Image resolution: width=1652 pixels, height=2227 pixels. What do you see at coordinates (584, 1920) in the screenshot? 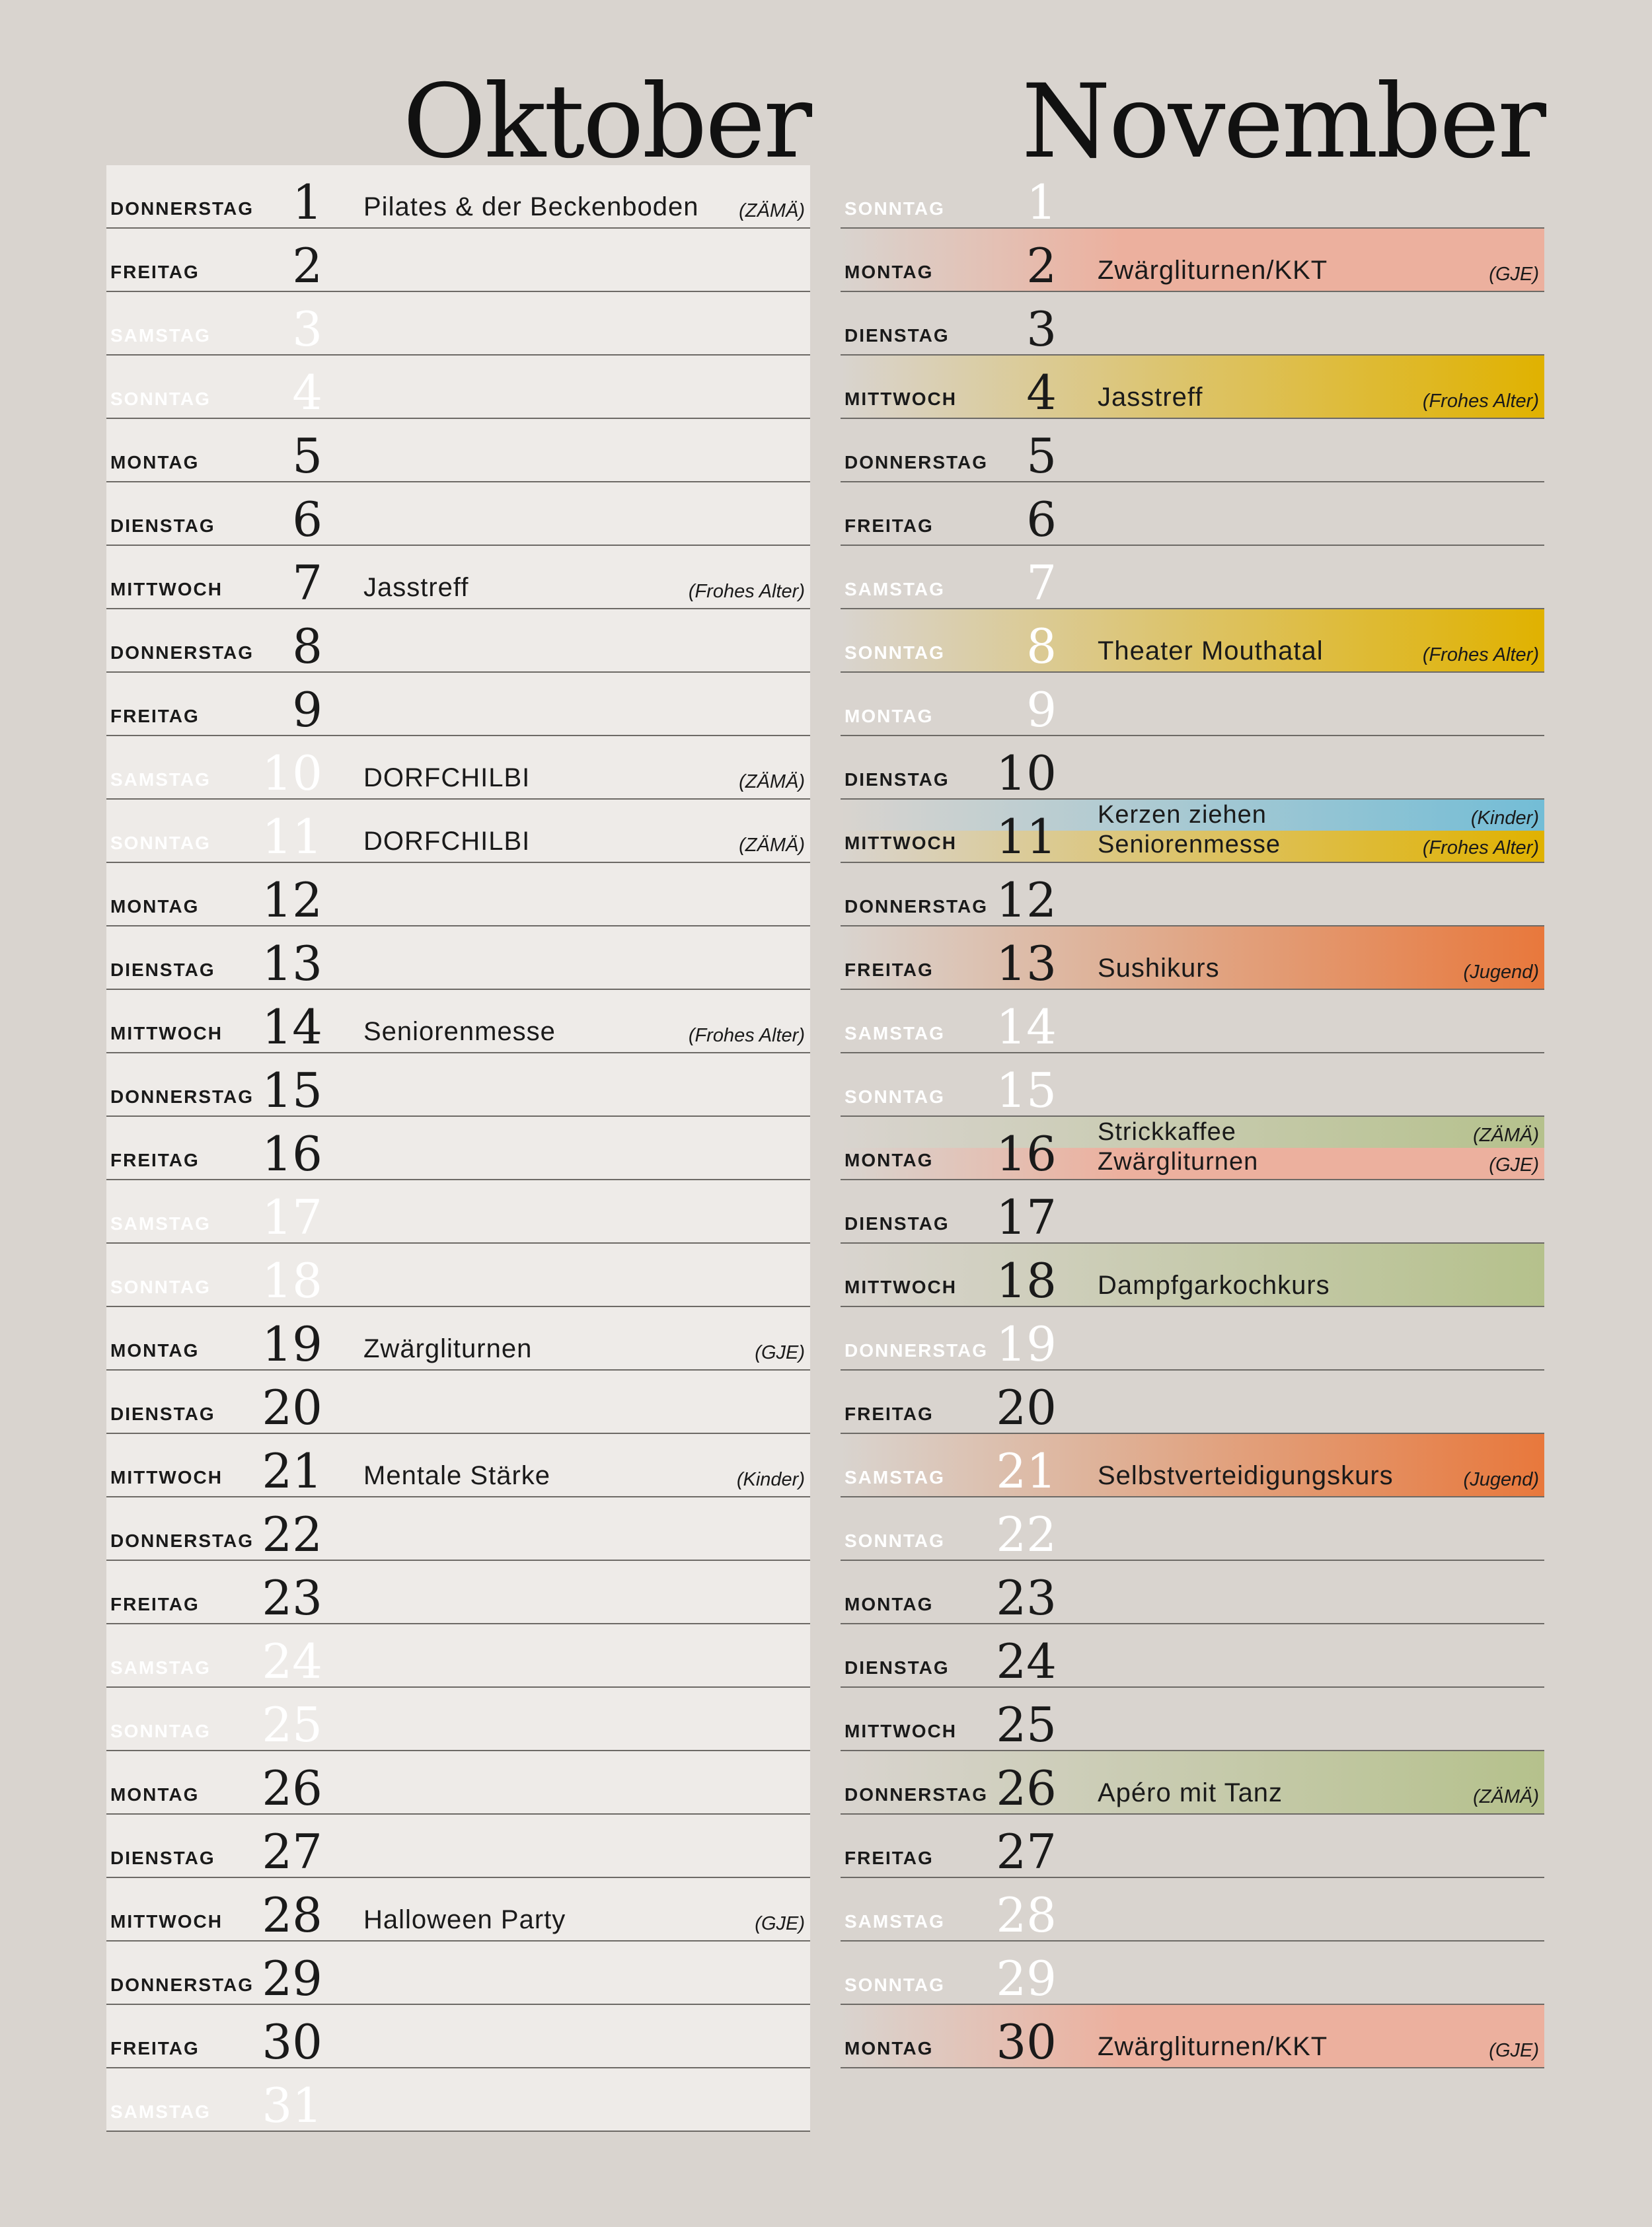
I see `event-entry: Halloween Party (GJE)` at bounding box center [584, 1920].